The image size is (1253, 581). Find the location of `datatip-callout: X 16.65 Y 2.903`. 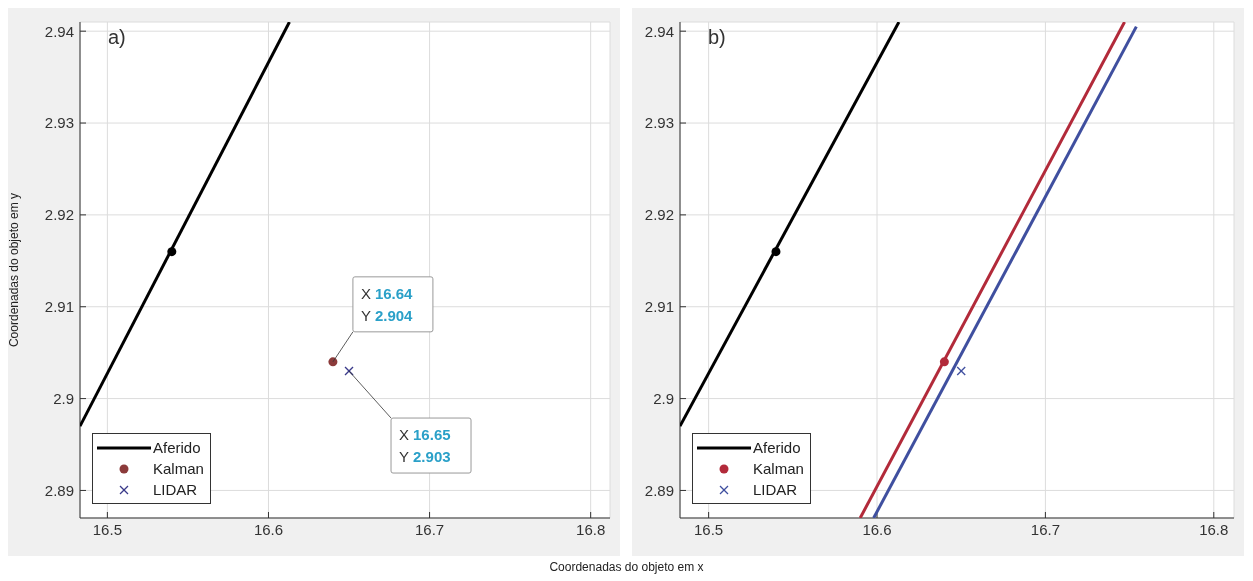

datatip-callout: X 16.65 Y 2.903 is located at coordinates (410, 422).